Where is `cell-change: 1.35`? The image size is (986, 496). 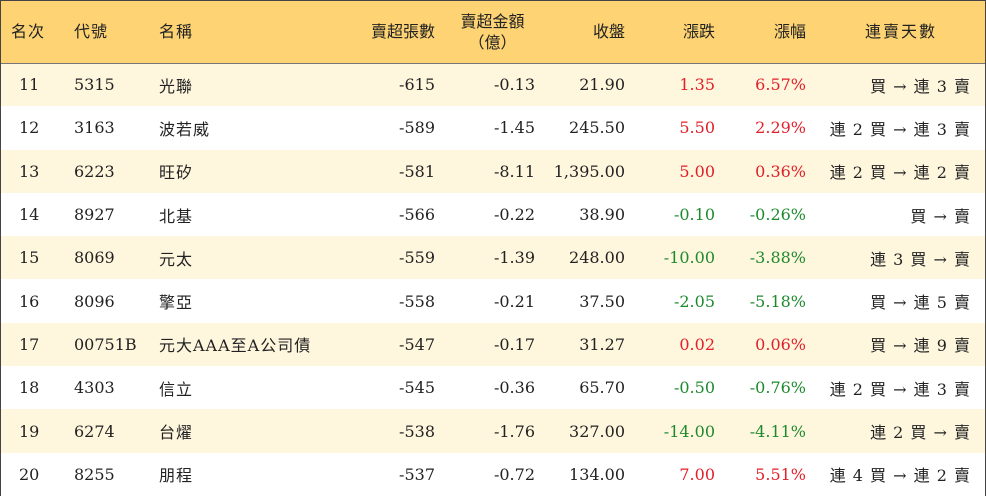 cell-change: 1.35 is located at coordinates (697, 85).